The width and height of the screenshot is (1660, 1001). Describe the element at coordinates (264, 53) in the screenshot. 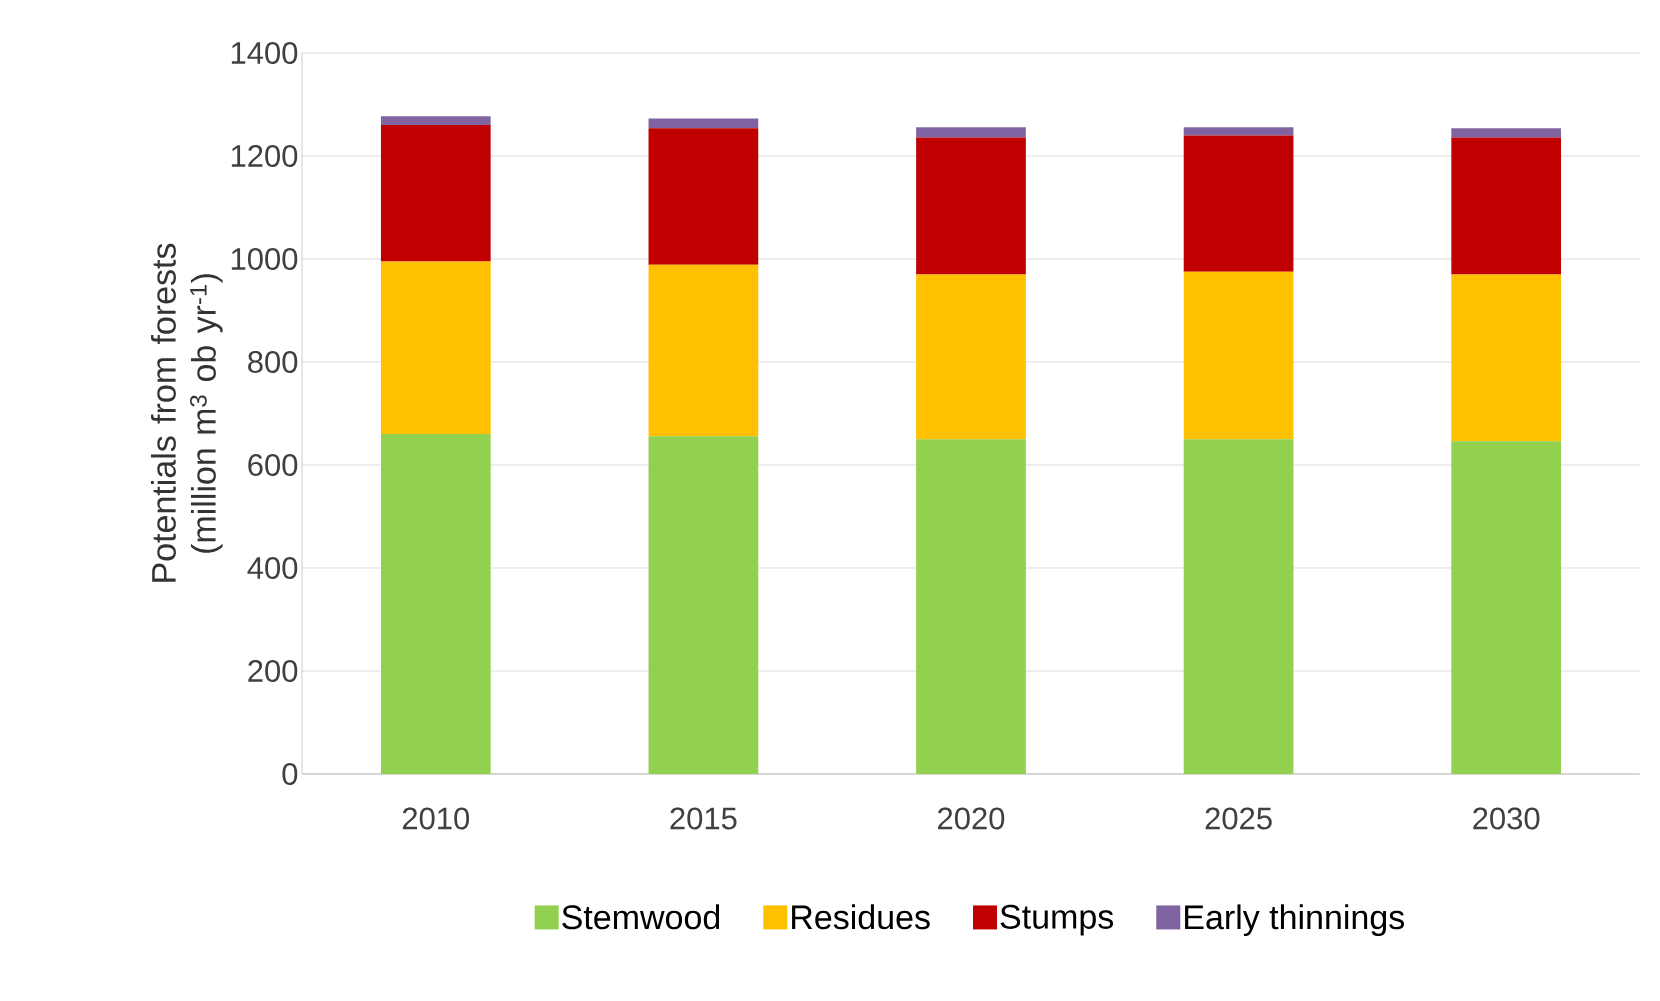

I see `y-tick-label: 1400` at that location.